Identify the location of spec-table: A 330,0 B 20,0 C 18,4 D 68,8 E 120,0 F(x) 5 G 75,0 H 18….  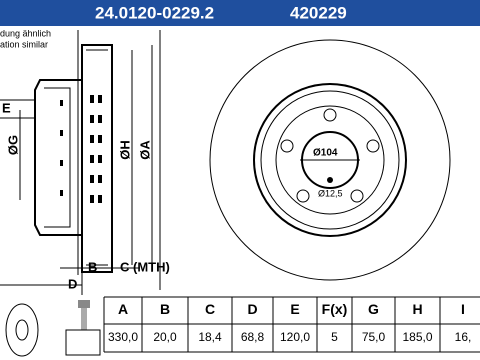
(291, 324).